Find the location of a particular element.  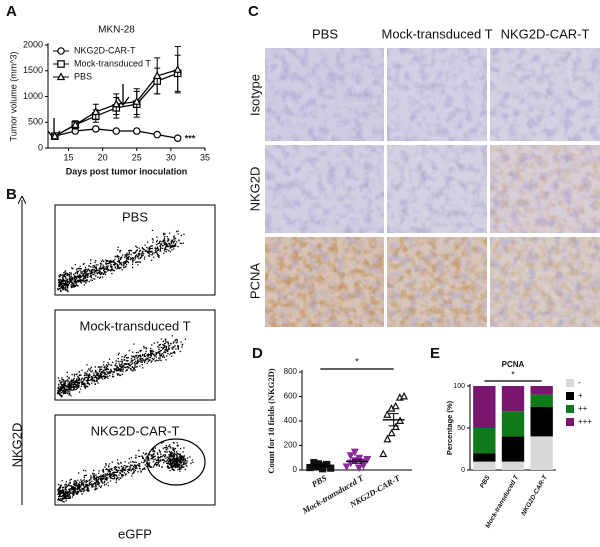

legend-label: Mock-transduced T is located at coordinates (112, 63).